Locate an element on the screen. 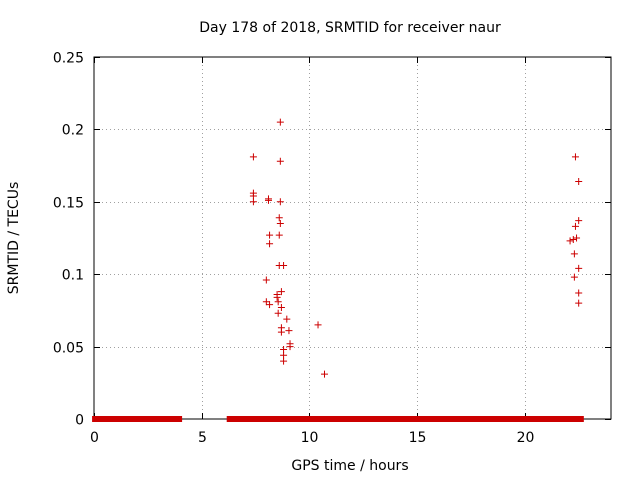  x-tick-label: 5 is located at coordinates (202, 438).